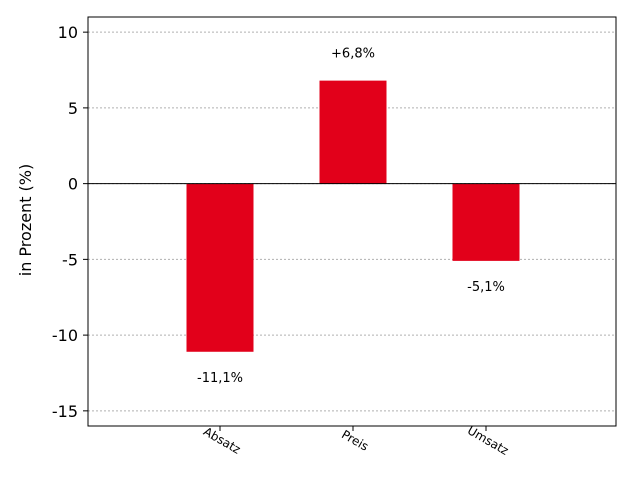 Image resolution: width=640 pixels, height=480 pixels. What do you see at coordinates (220, 378) in the screenshot?
I see `data-label: -11,1%` at bounding box center [220, 378].